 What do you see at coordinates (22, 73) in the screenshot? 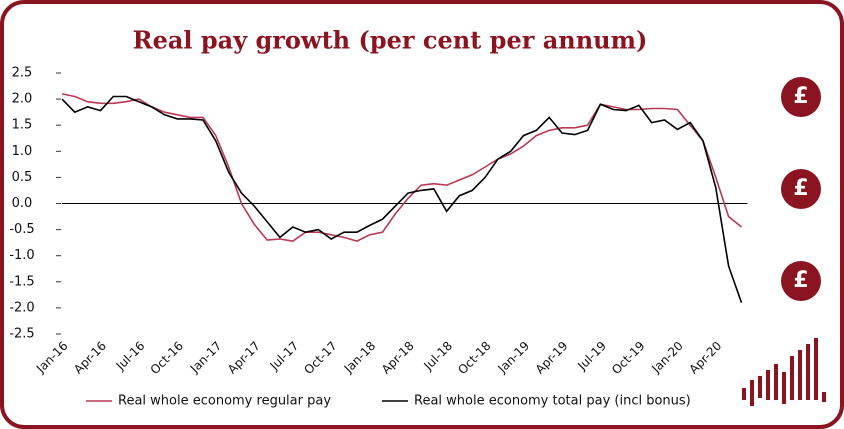
I see `y-tick-label: 2.5` at bounding box center [22, 73].